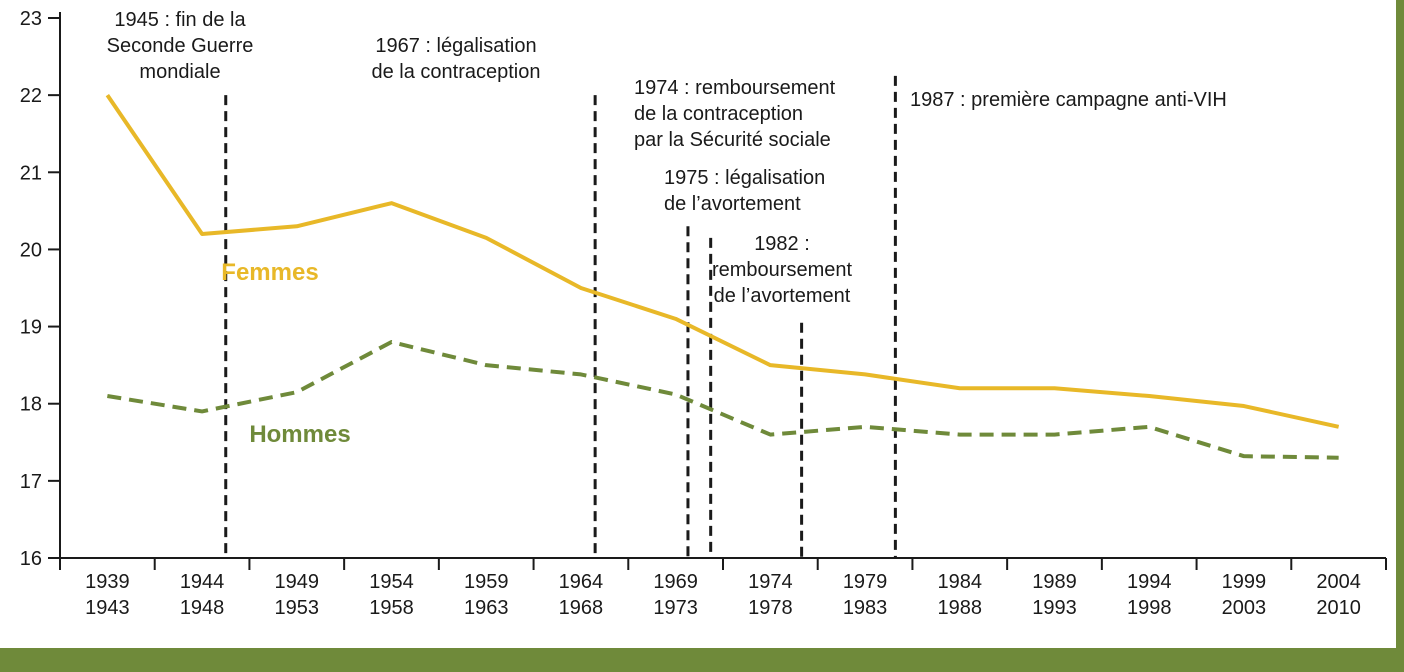 The image size is (1404, 672). I want to click on x-tick-label: 1969, so click(675, 582).